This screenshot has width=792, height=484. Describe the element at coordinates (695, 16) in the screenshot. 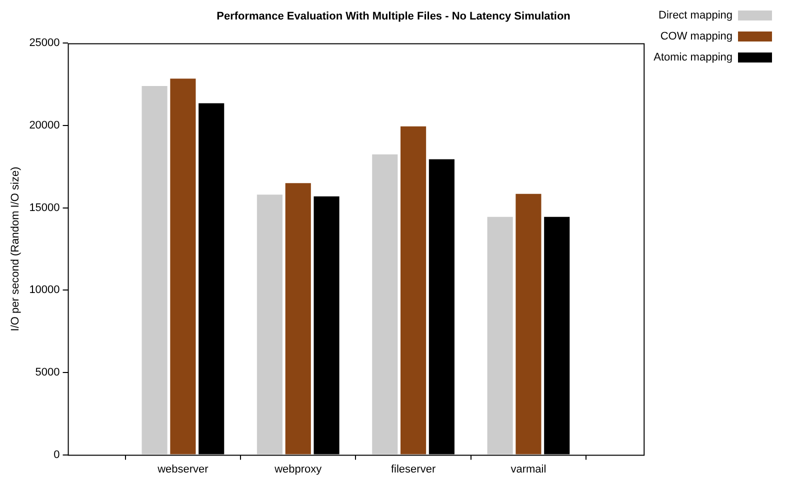

I see `legend-label: Direct mapping` at that location.